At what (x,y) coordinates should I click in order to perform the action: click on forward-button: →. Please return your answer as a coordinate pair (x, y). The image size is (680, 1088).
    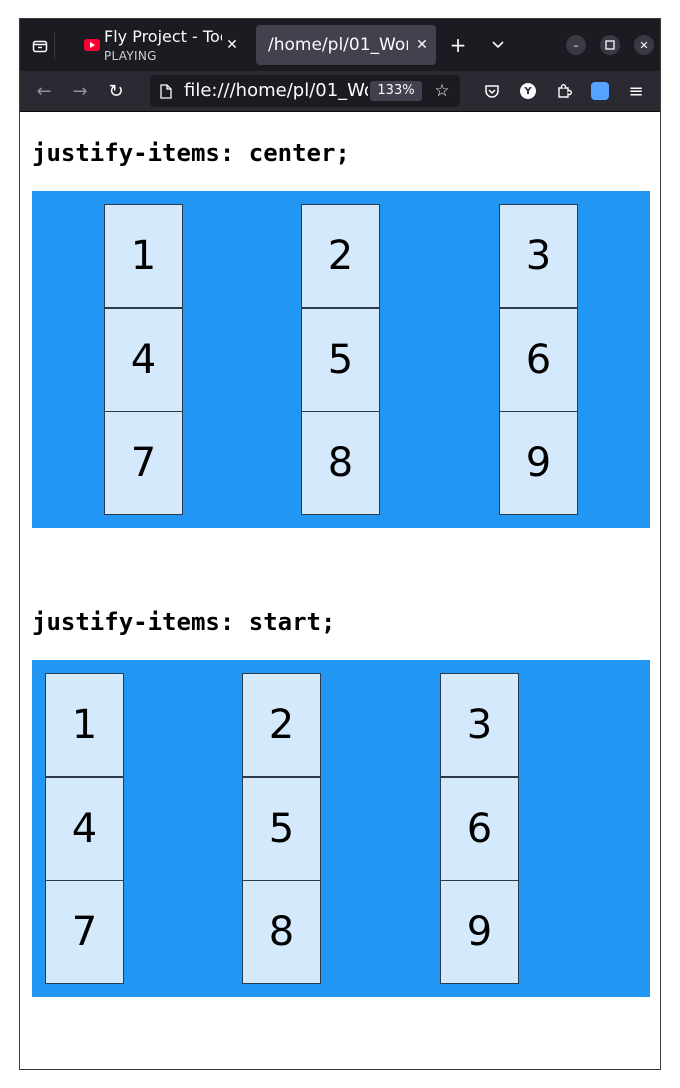
    Looking at the image, I should click on (80, 91).